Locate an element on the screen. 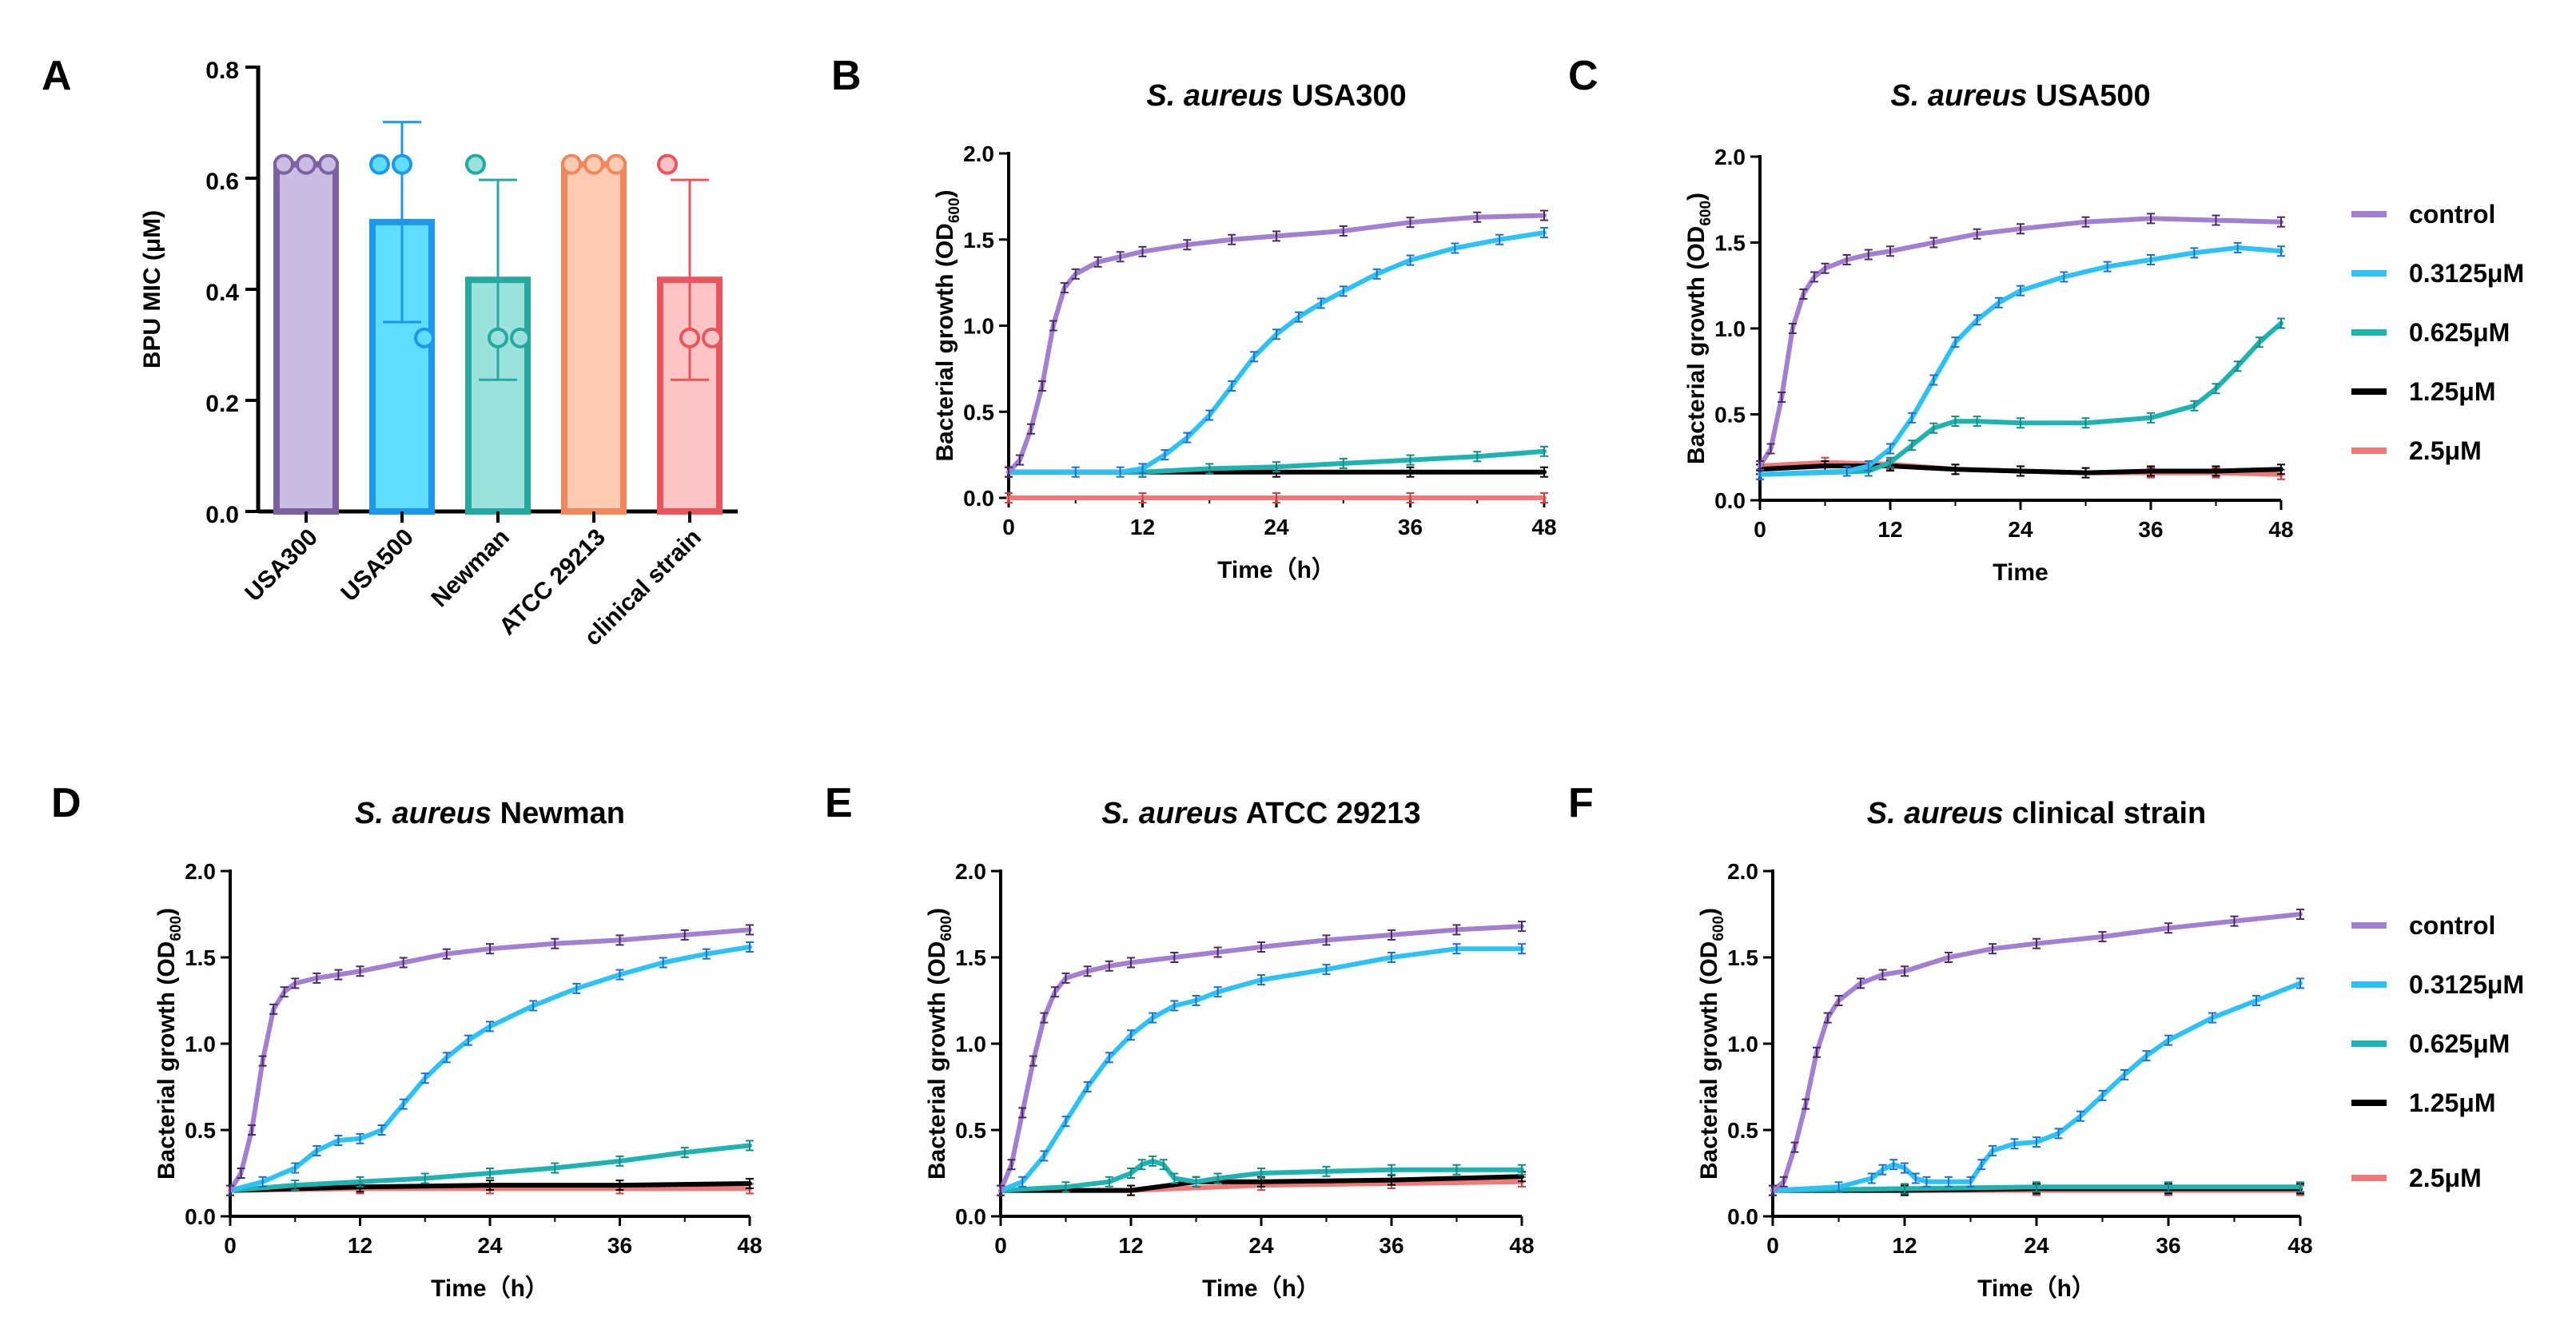 The image size is (2576, 1321). y-tick-label: 0.2 is located at coordinates (222, 404).